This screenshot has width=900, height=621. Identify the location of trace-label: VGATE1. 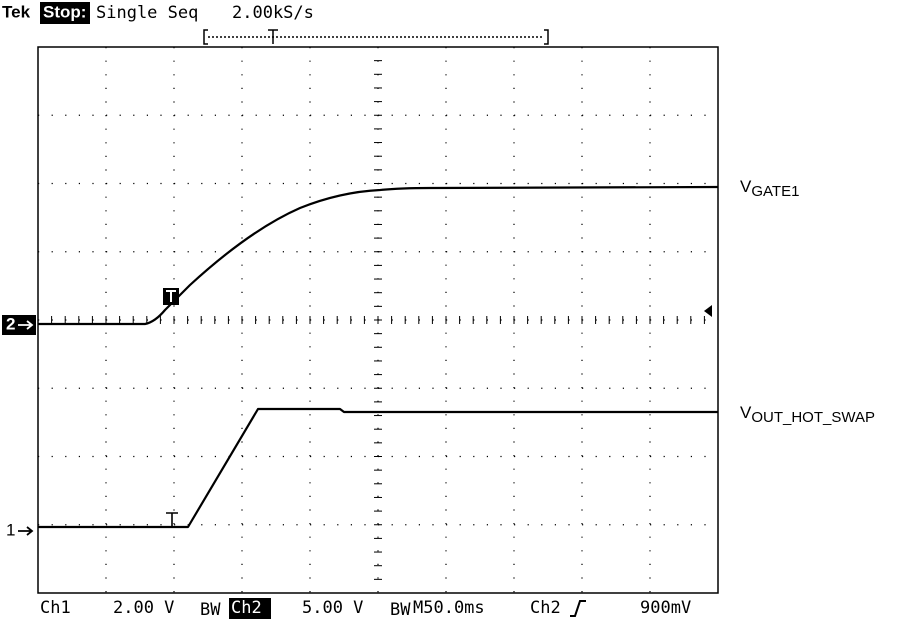
(769, 188).